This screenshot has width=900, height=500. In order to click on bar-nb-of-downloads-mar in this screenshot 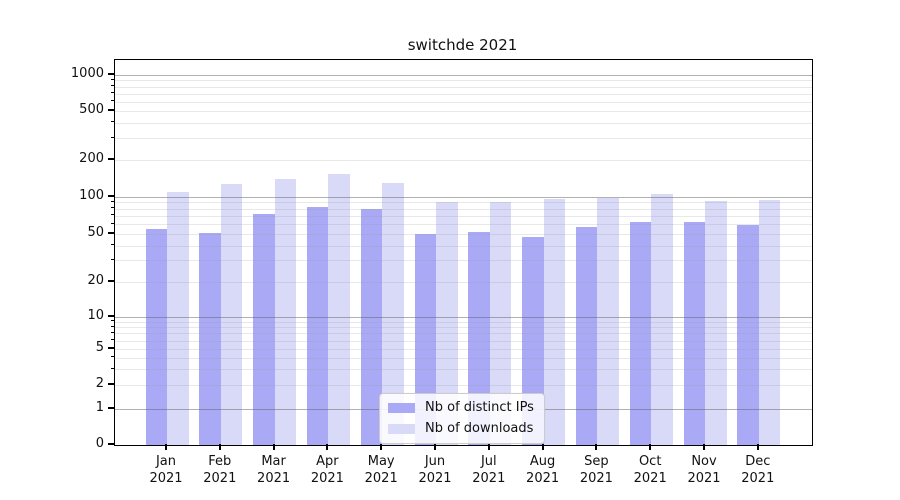, I will do `click(285, 312)`.